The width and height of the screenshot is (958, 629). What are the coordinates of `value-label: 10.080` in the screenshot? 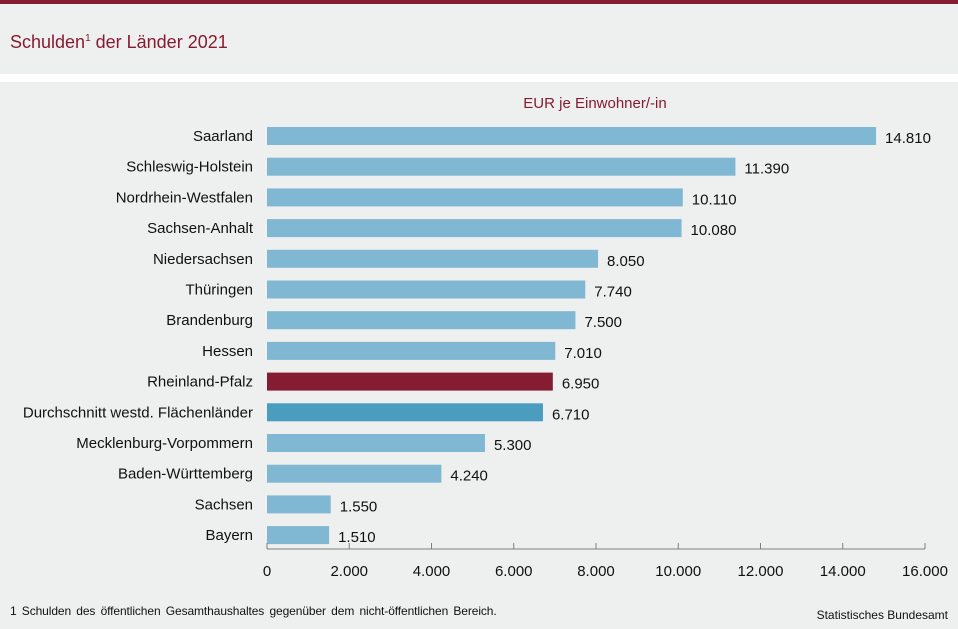 It's located at (714, 230).